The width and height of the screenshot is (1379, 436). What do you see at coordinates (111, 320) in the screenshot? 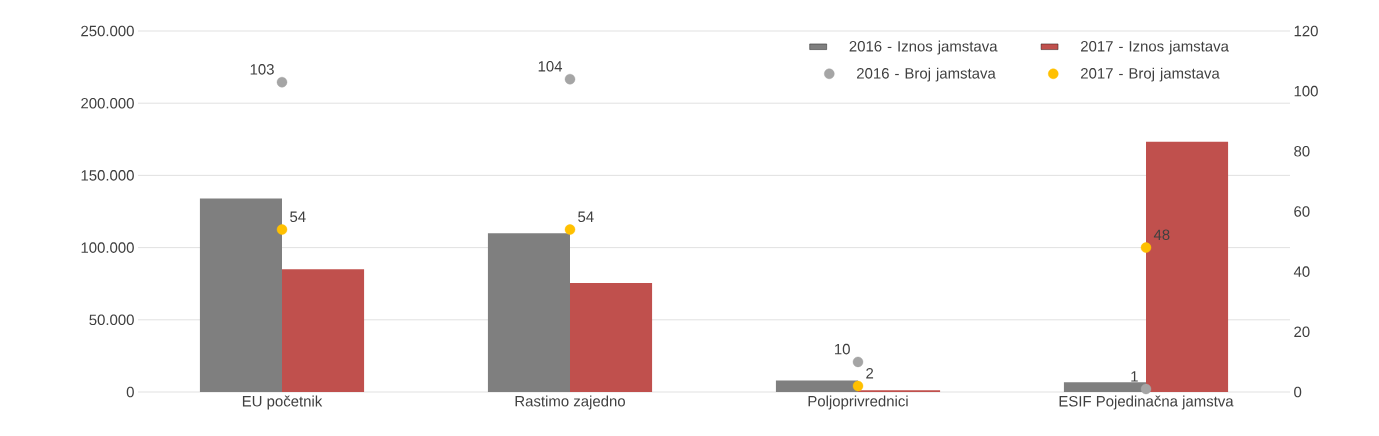
I see `y-tick-label: 50.000` at bounding box center [111, 320].